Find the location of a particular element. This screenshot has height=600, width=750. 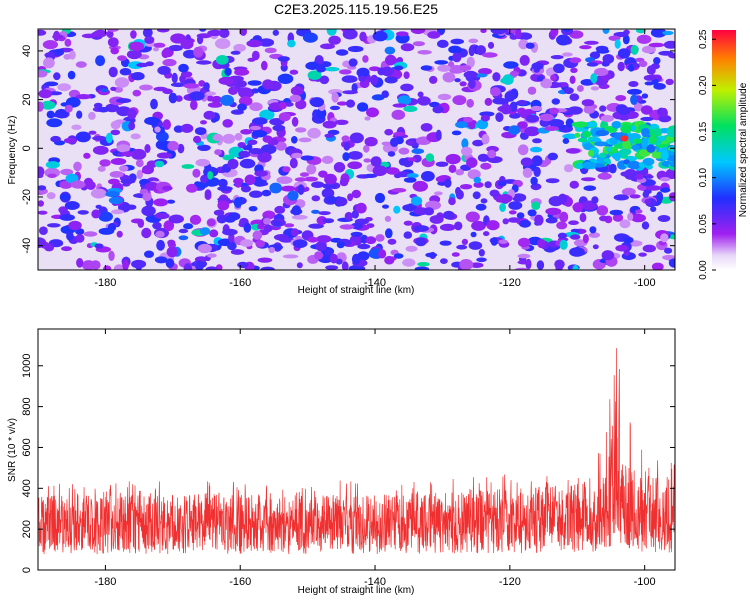

y-tick-label: -20 is located at coordinates (27, 197).